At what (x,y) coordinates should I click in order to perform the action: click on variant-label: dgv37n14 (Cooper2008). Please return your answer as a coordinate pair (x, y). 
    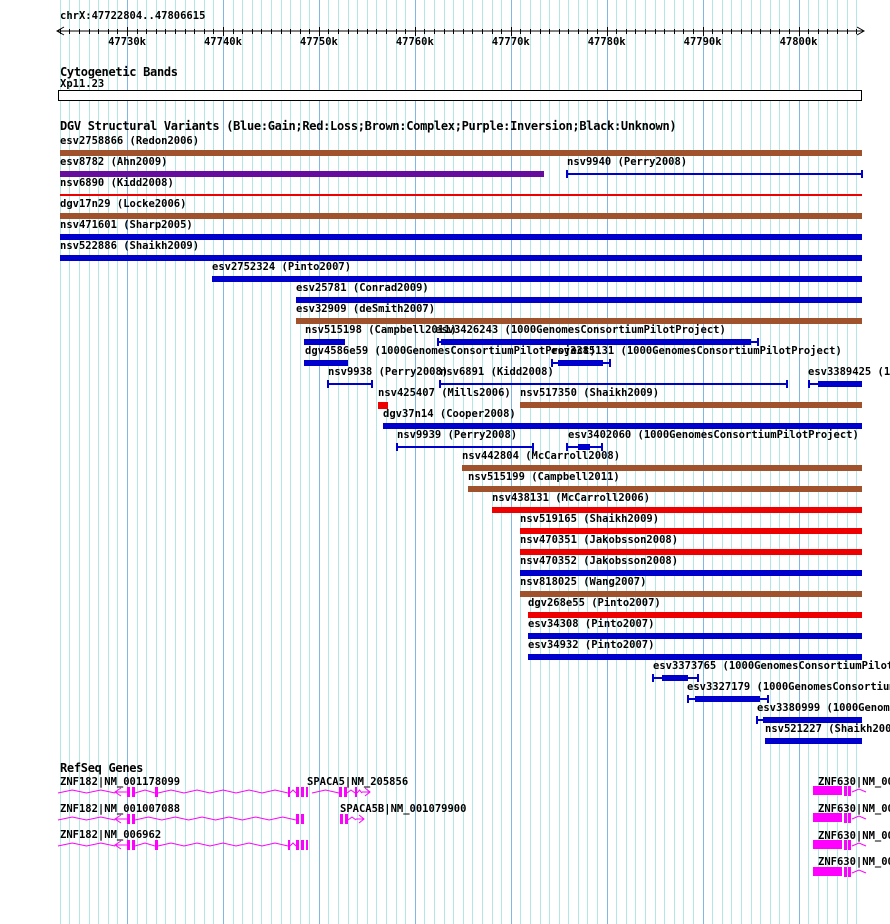
    Looking at the image, I should click on (449, 414).